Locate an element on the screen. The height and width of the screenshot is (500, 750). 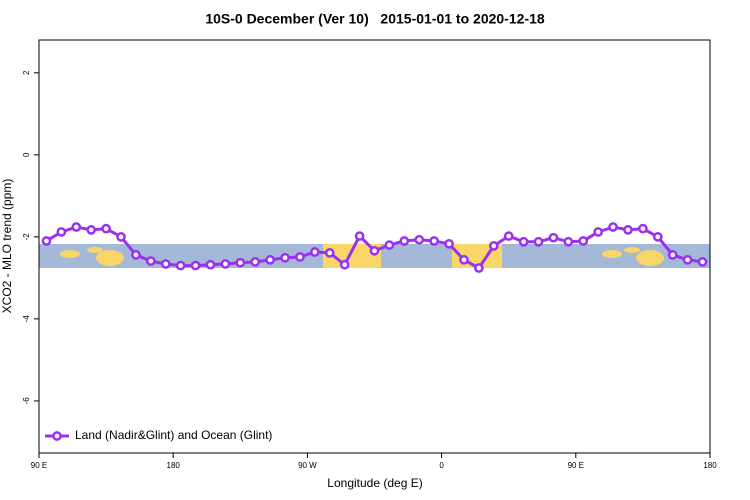
x-axis-label: Longitude (deg E) is located at coordinates (374, 483).